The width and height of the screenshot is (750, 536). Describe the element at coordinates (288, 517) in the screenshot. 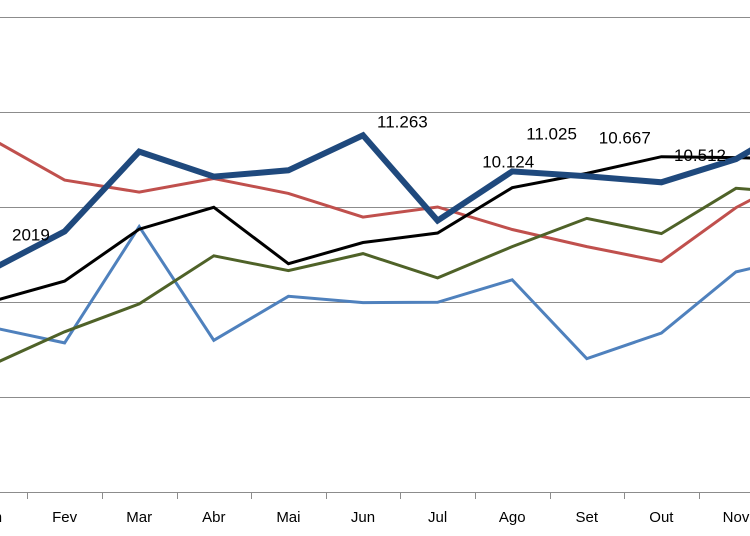

I see `x-tick-label-mai: Mai` at that location.